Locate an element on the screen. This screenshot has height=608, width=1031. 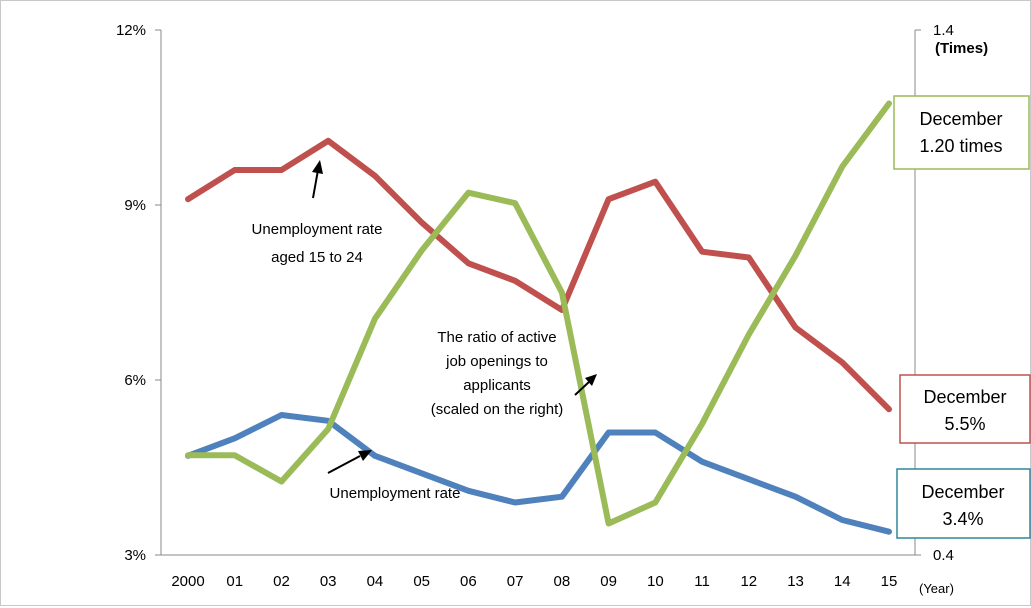
youth-annotation-line-2: aged 15 to 24 is located at coordinates (317, 257).